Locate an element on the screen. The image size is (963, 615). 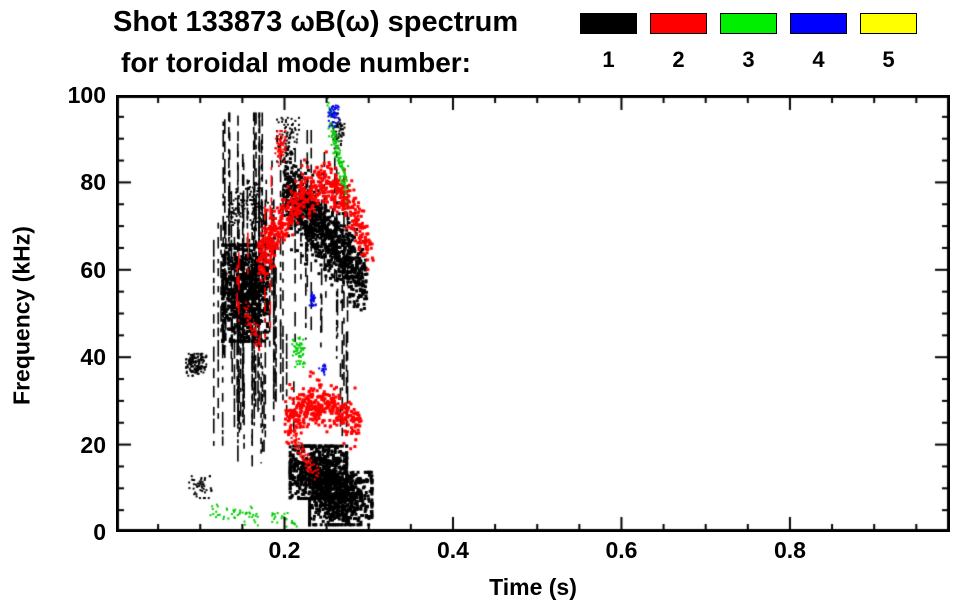
chart-title: Shot 133873 ωB(ω) spectrum is located at coordinates (316, 22).